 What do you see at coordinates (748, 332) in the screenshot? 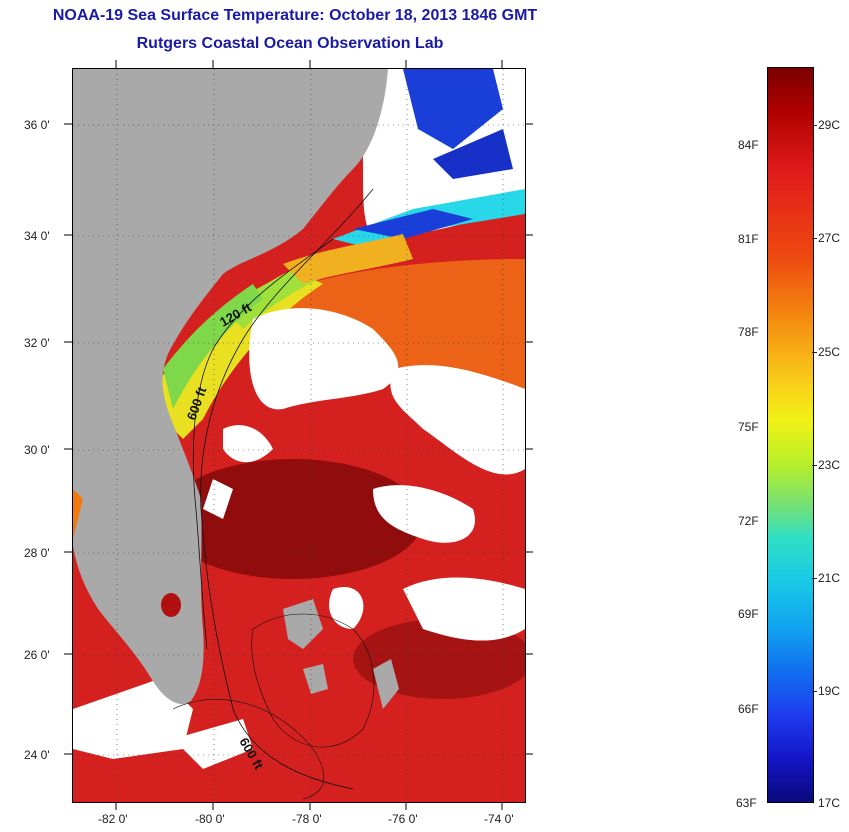
I see `colorbar-f-label: 78F` at bounding box center [748, 332].